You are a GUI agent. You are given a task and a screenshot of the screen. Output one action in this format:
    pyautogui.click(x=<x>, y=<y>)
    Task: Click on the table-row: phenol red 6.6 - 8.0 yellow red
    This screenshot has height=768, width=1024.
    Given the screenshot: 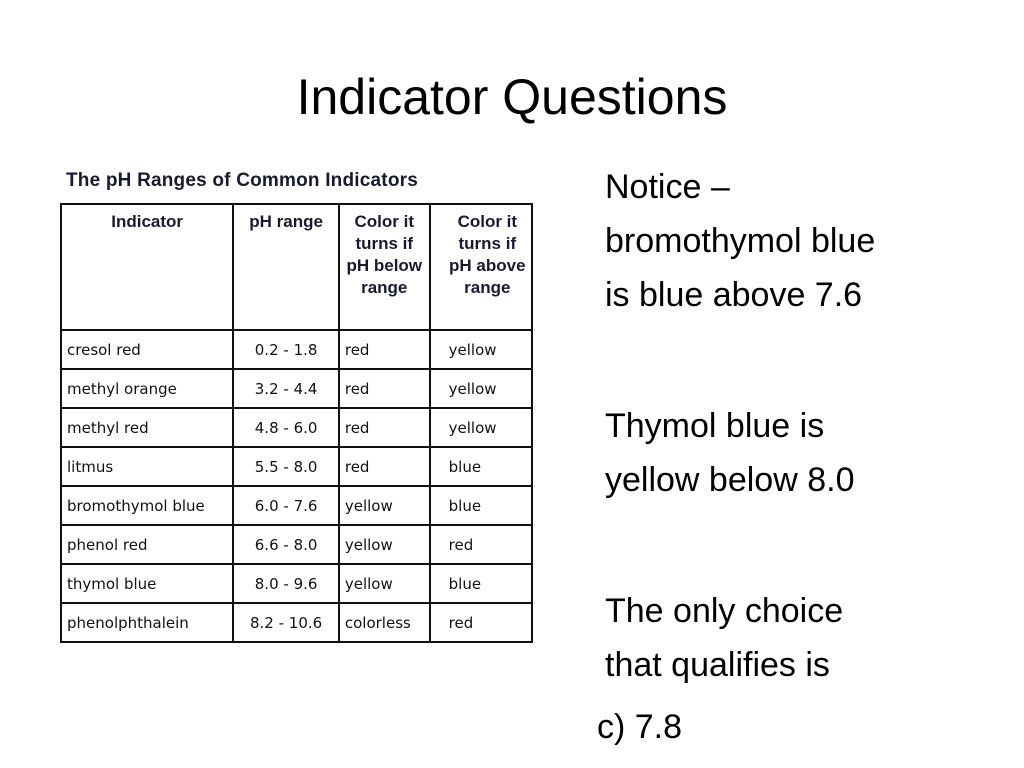 What is the action you would take?
    pyautogui.click(x=296, y=544)
    